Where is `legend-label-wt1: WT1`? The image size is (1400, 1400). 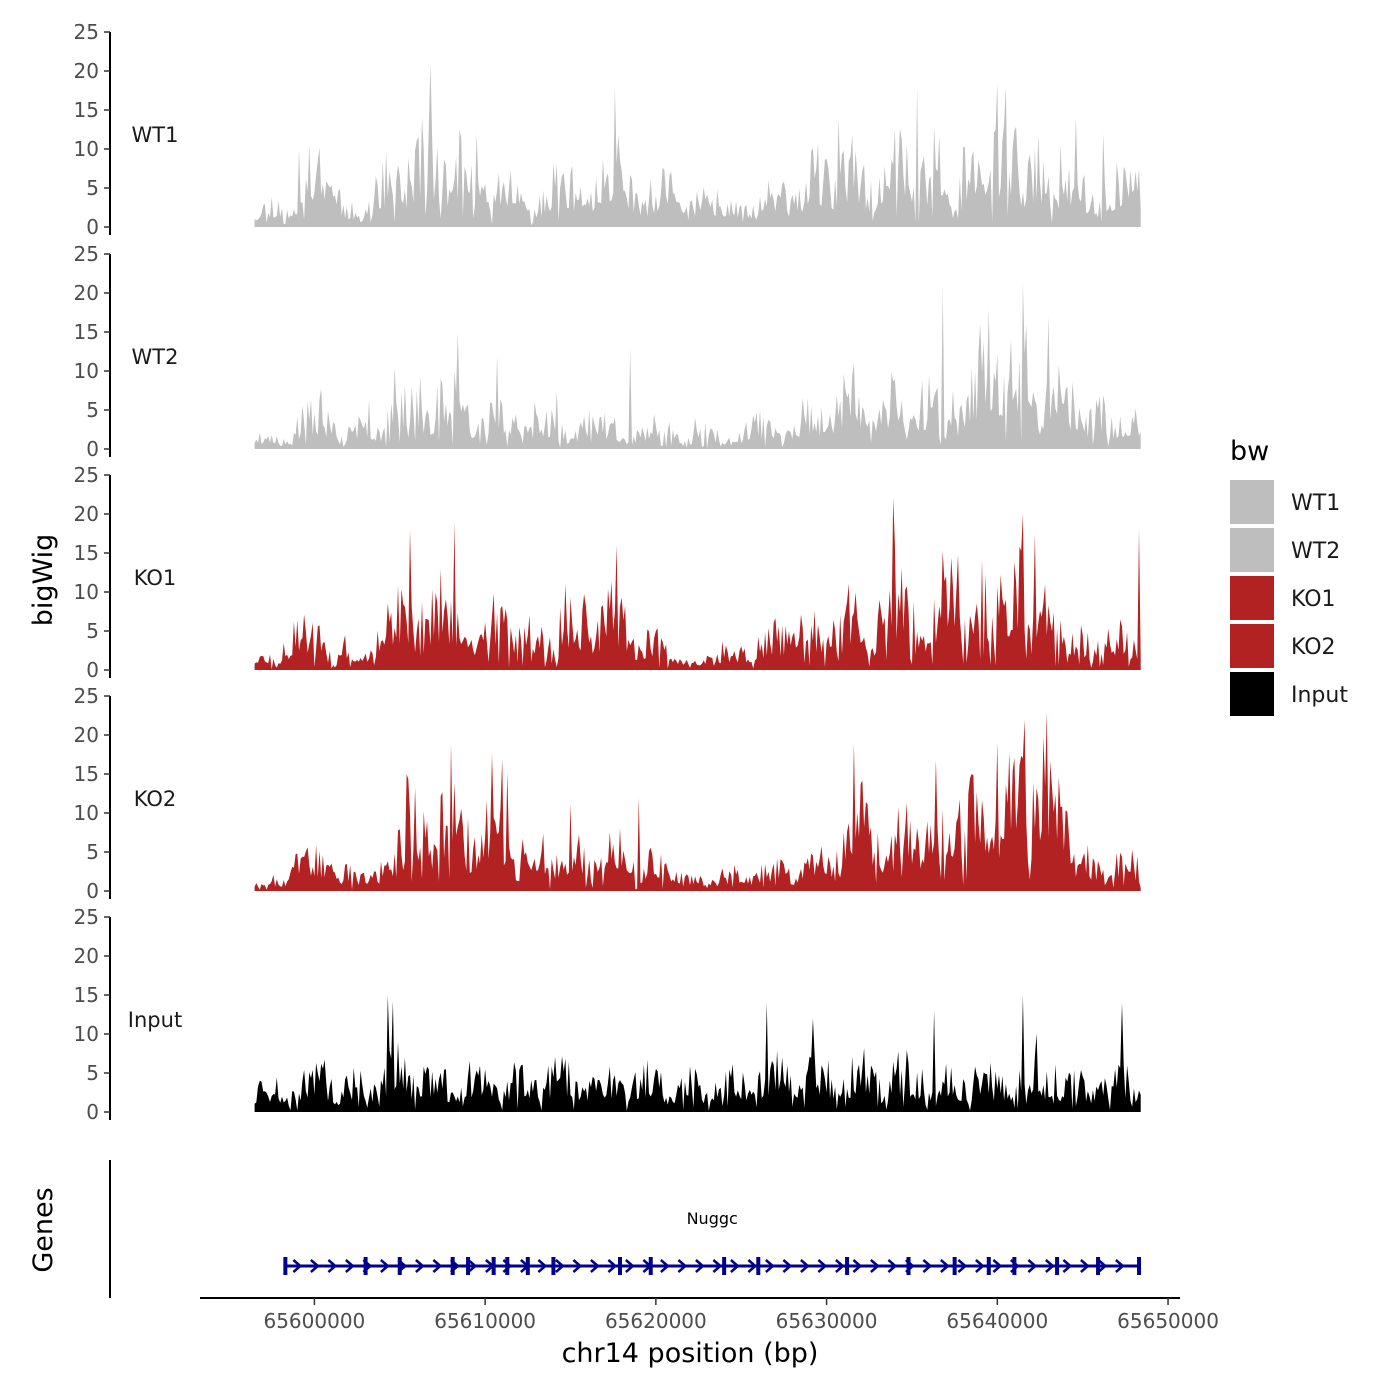
legend-label-wt1: WT1 is located at coordinates (1315, 503).